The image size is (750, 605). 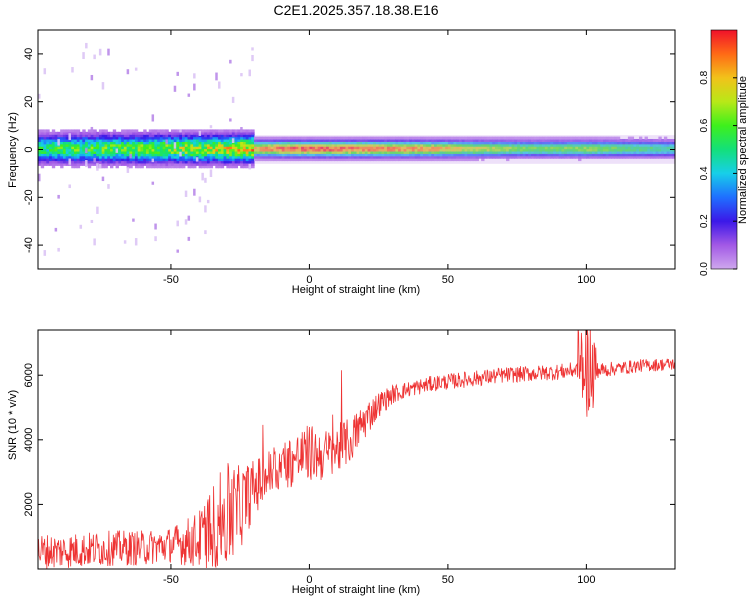 I want to click on snr-x-tick-label: 0, so click(x=309, y=580).